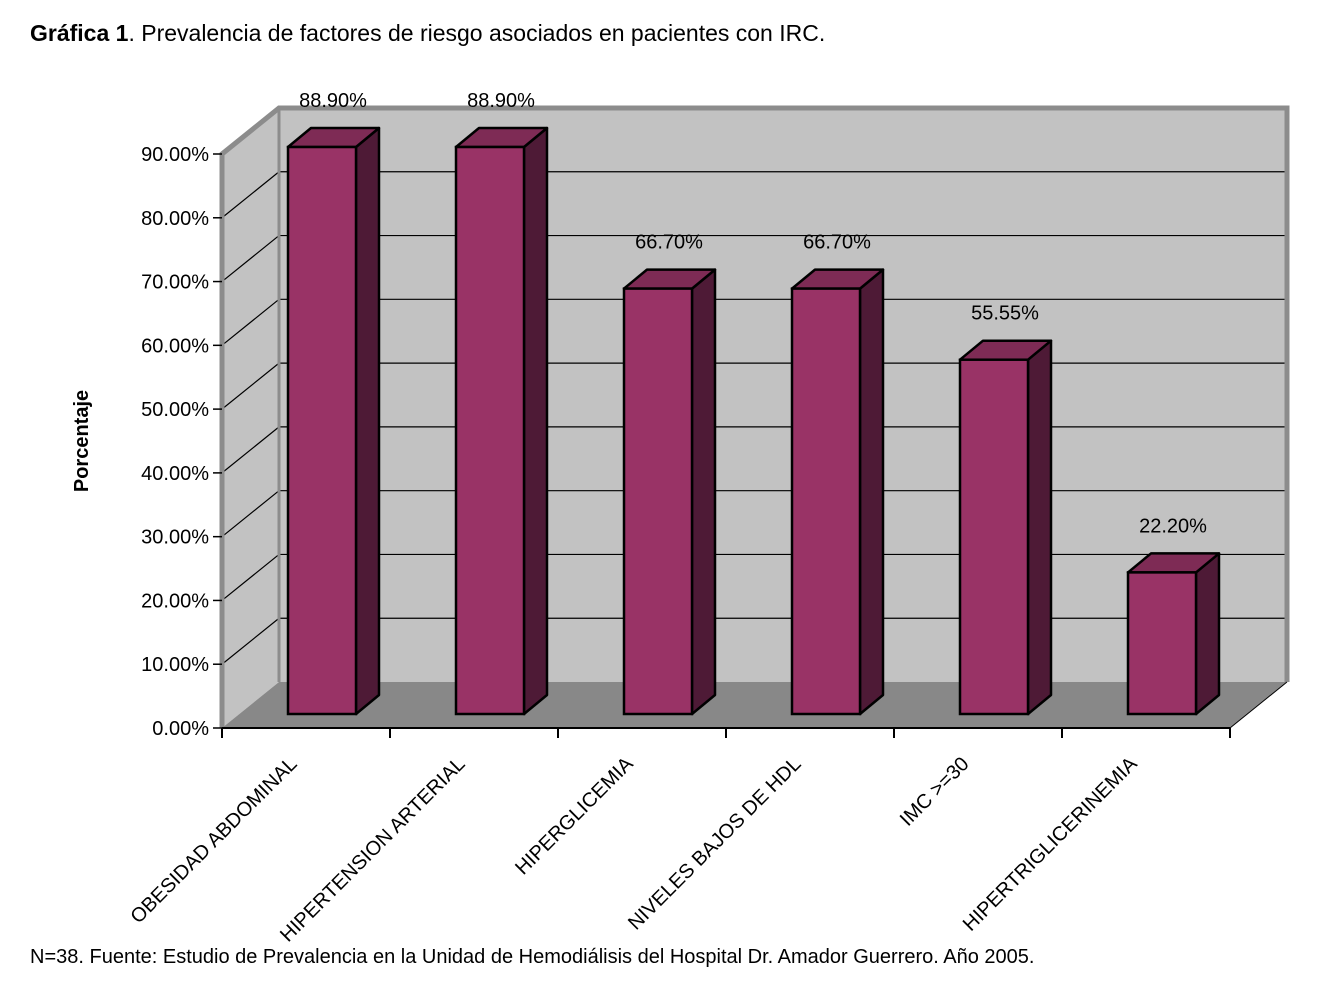 The width and height of the screenshot is (1326, 1006). Describe the element at coordinates (175, 410) in the screenshot. I see `y-tick-label: 50.00%` at that location.